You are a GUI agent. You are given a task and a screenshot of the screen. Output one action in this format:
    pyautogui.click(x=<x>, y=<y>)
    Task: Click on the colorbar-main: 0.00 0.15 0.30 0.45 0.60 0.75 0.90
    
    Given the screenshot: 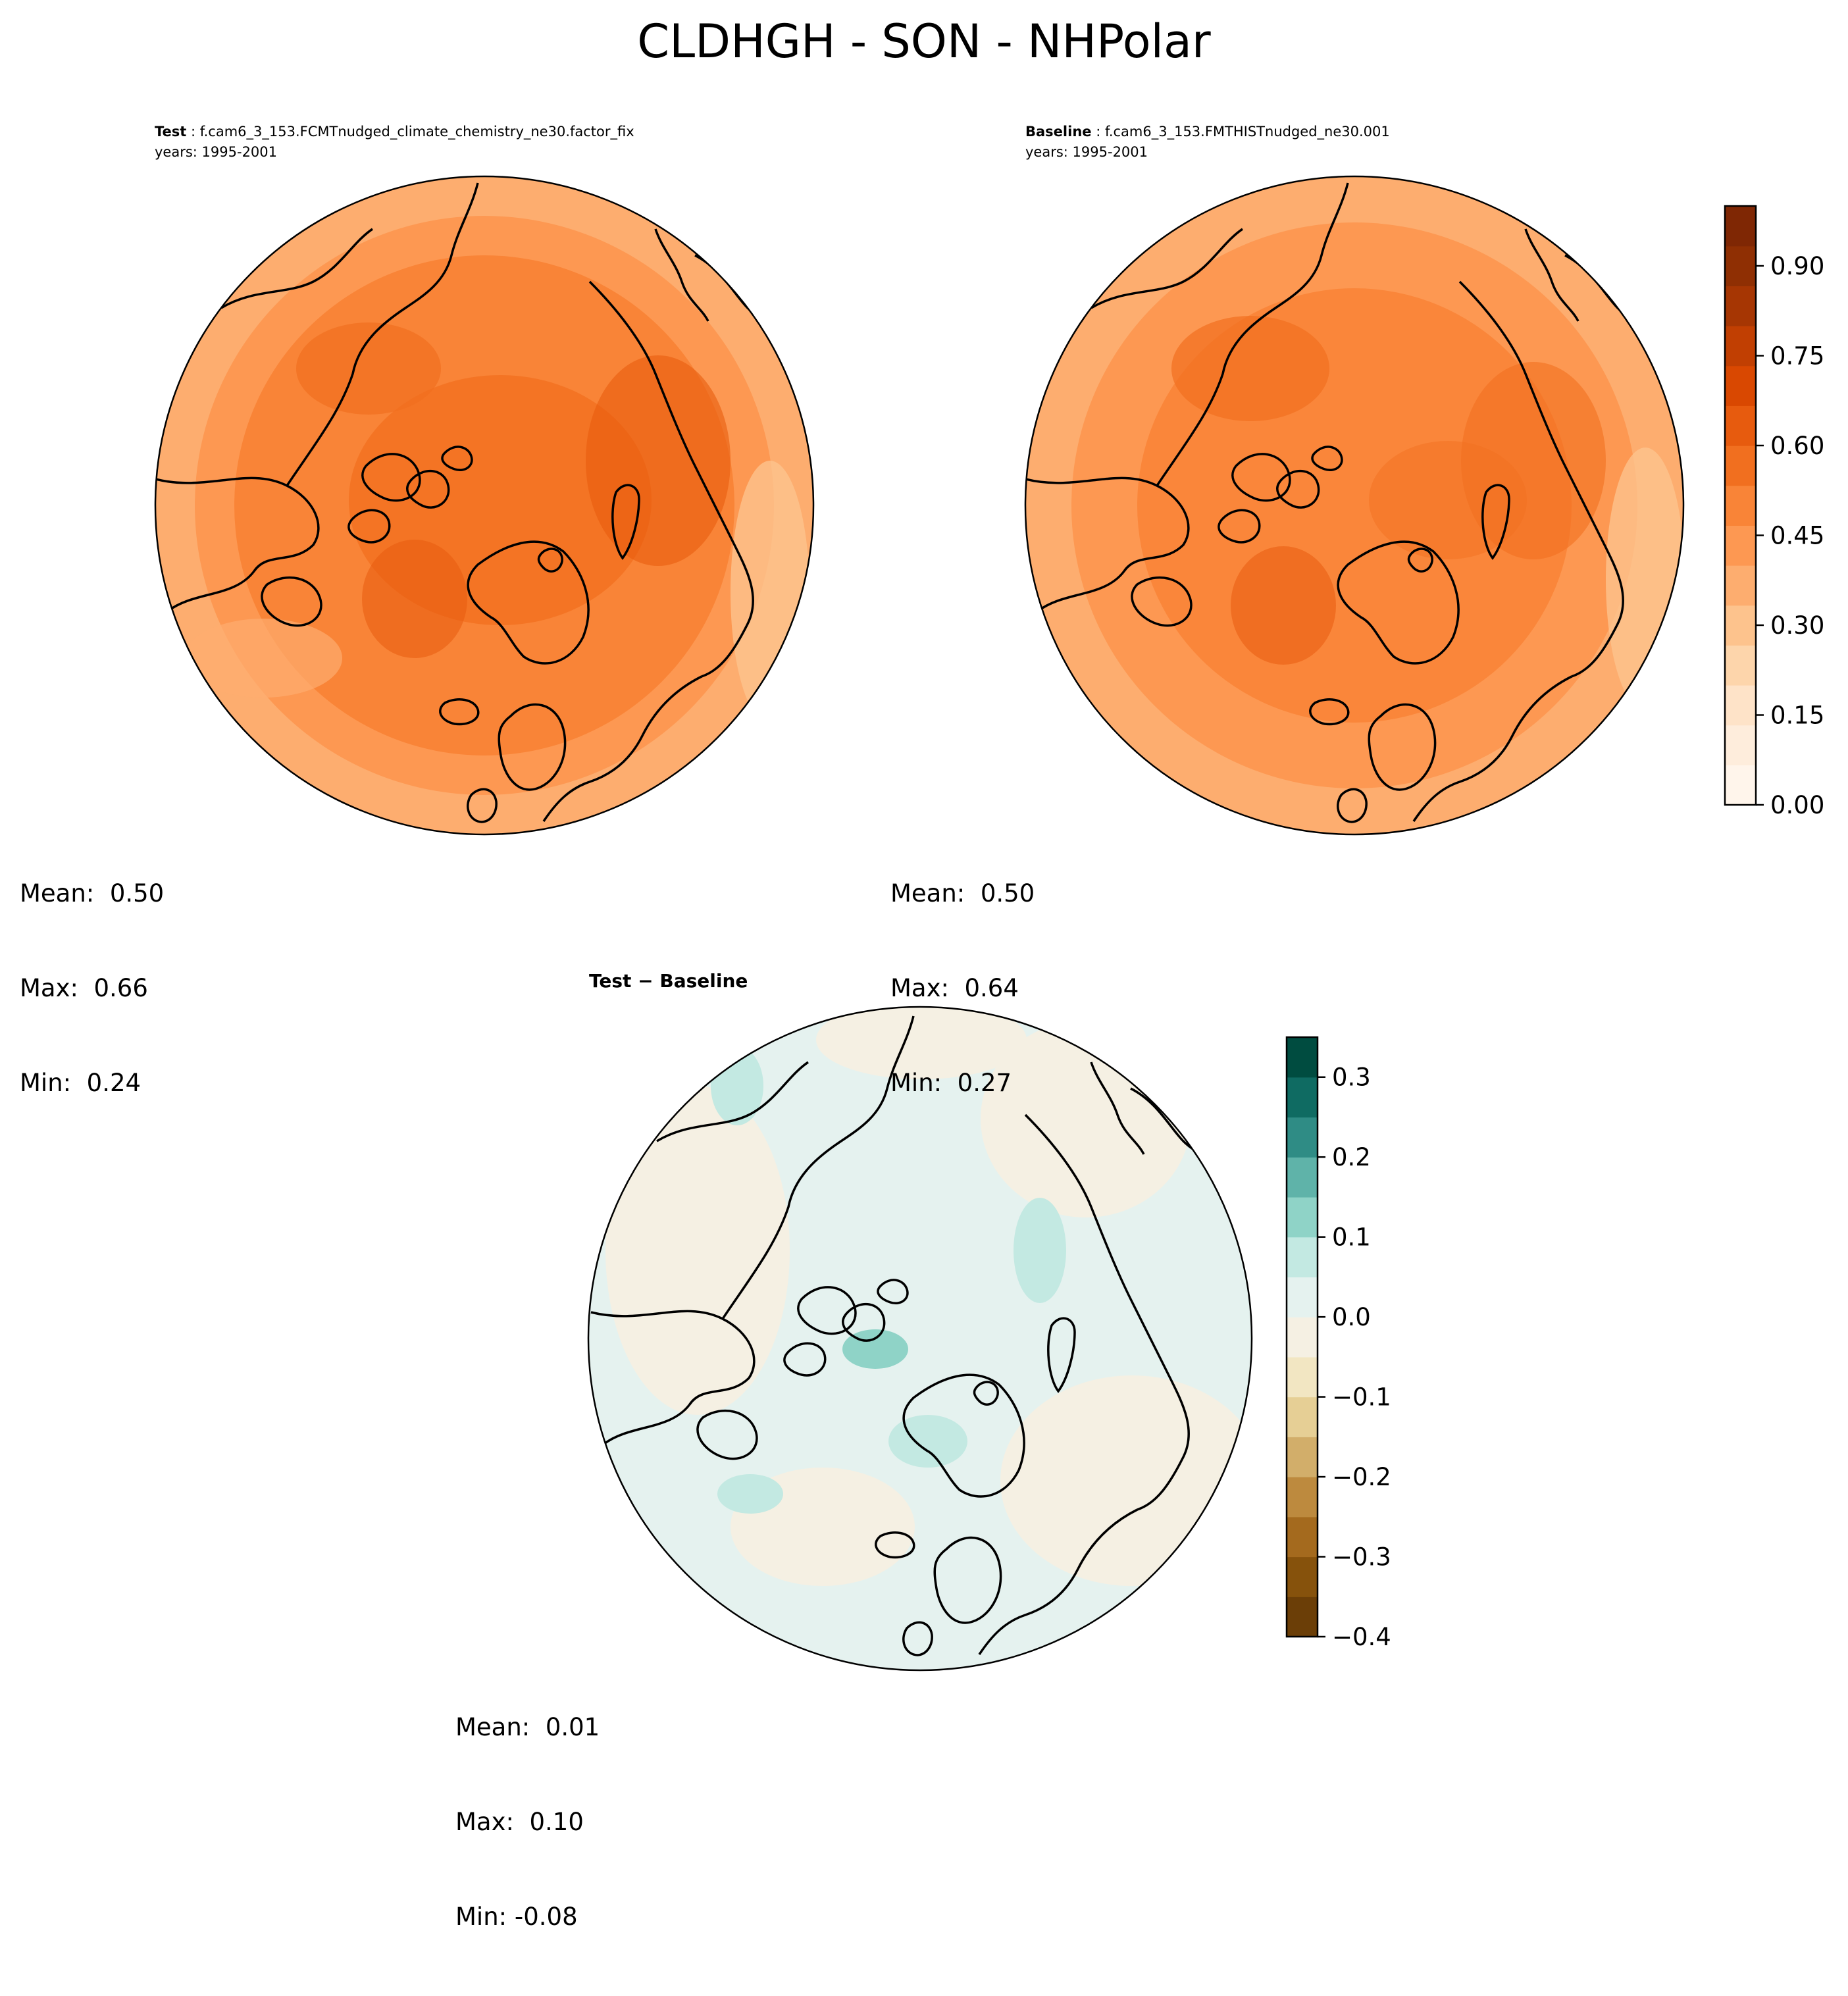 What is the action you would take?
    pyautogui.click(x=1774, y=512)
    